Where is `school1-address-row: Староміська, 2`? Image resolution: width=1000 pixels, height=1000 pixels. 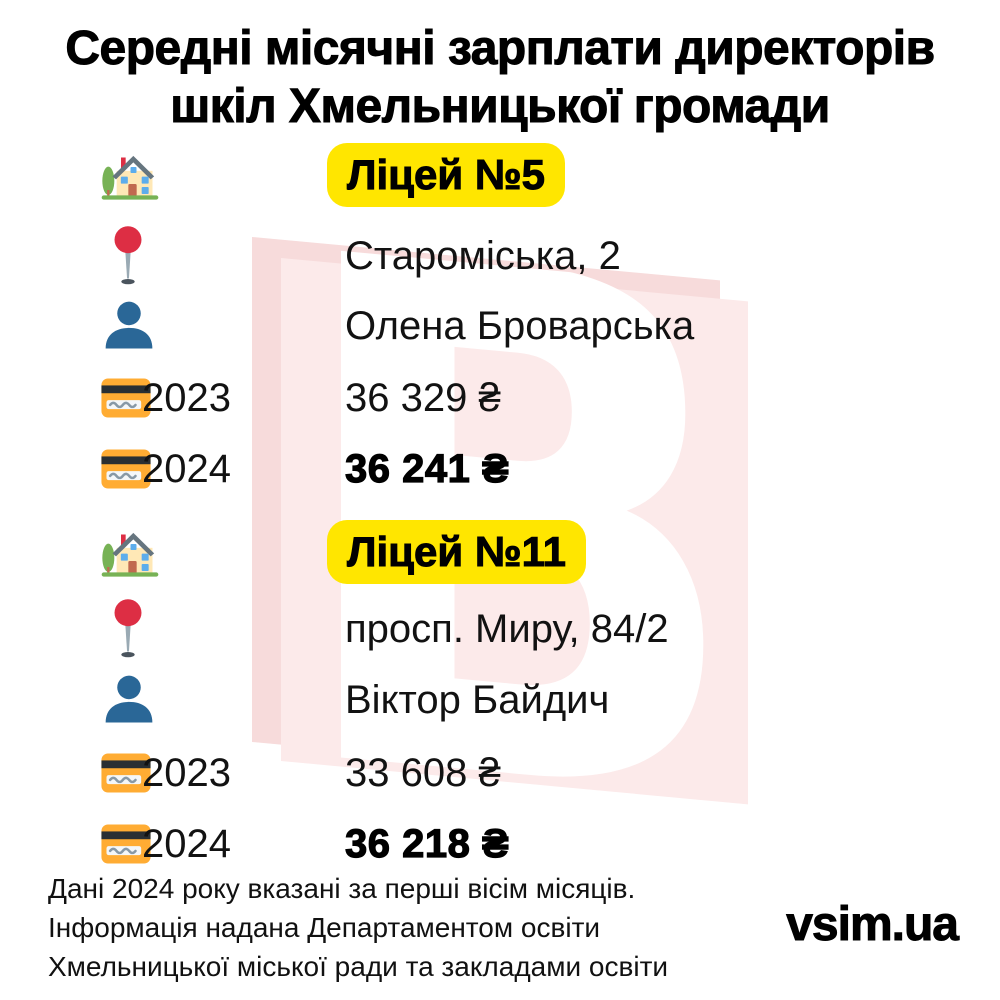 school1-address-row: Староміська, 2 is located at coordinates (360, 256).